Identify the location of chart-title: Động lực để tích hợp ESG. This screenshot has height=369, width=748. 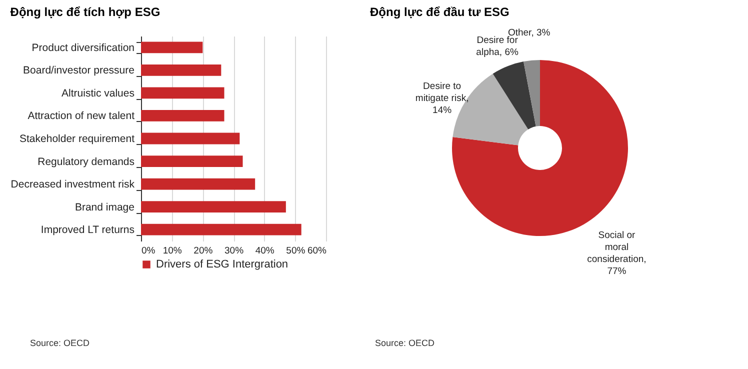
(85, 12).